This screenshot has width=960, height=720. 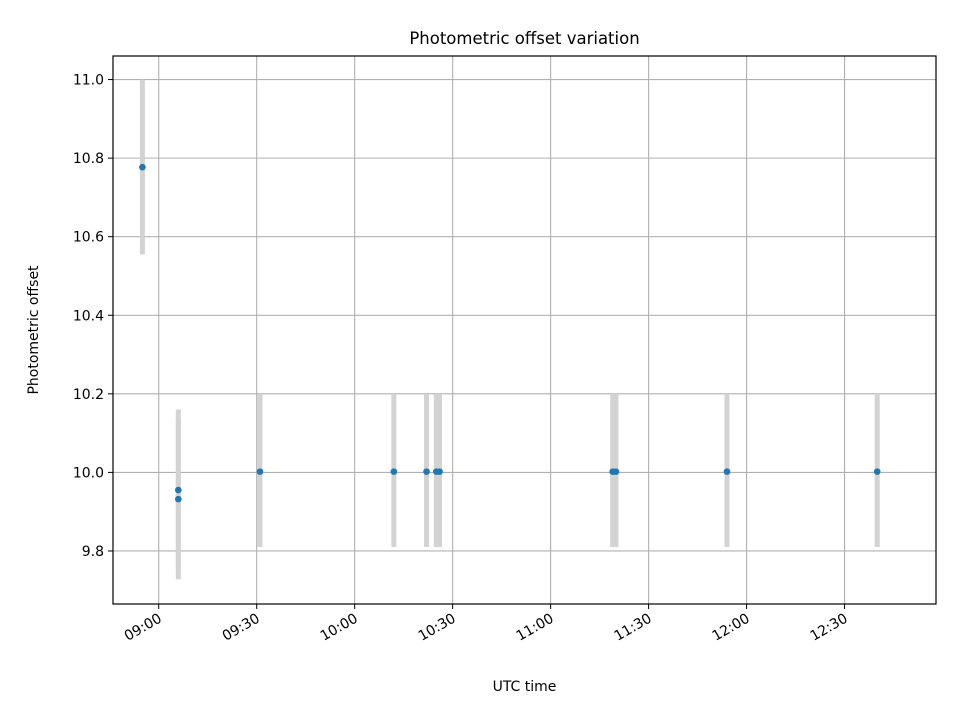 What do you see at coordinates (34, 330) in the screenshot?
I see `y-axis-label: Photometric offset` at bounding box center [34, 330].